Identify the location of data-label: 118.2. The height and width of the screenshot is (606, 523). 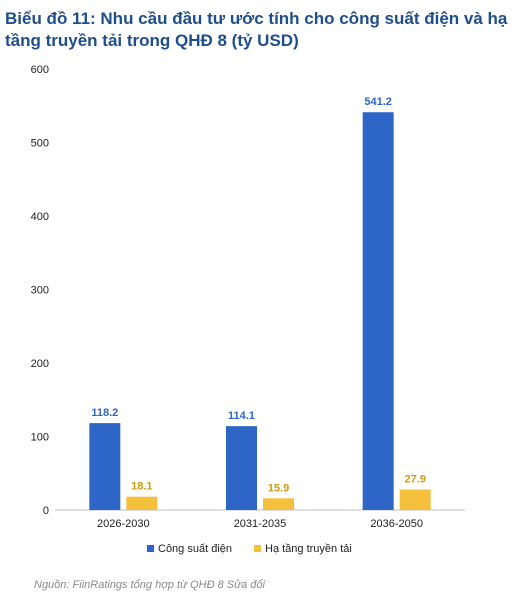
(104, 413).